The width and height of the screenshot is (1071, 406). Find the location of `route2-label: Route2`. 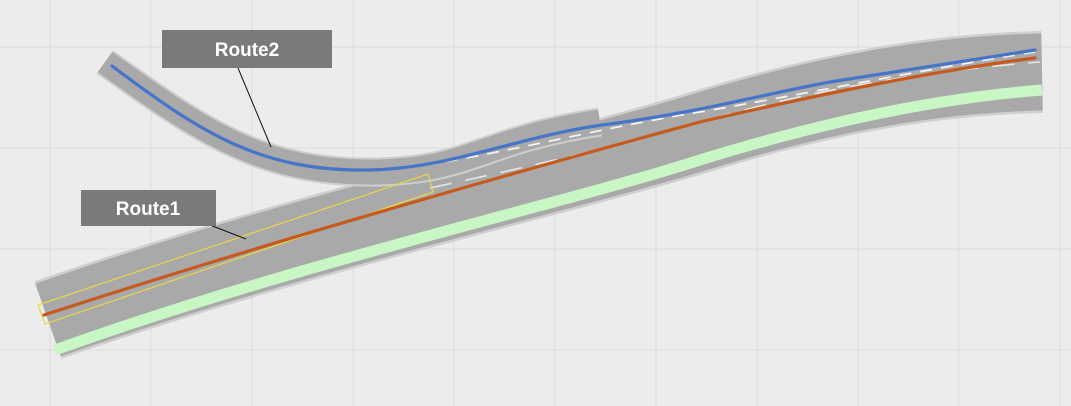

route2-label: Route2 is located at coordinates (247, 50).